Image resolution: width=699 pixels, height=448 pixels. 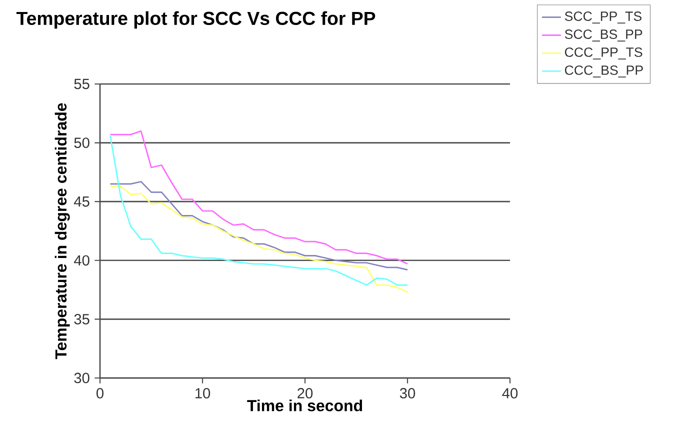 What do you see at coordinates (305, 393) in the screenshot?
I see `x-tick-label: 20` at bounding box center [305, 393].